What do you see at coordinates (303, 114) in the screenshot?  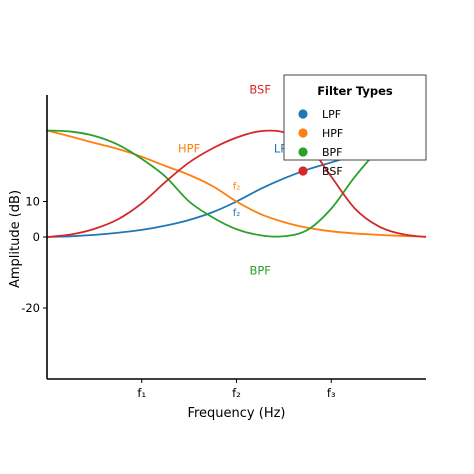 I see `legend-marker-lpf` at bounding box center [303, 114].